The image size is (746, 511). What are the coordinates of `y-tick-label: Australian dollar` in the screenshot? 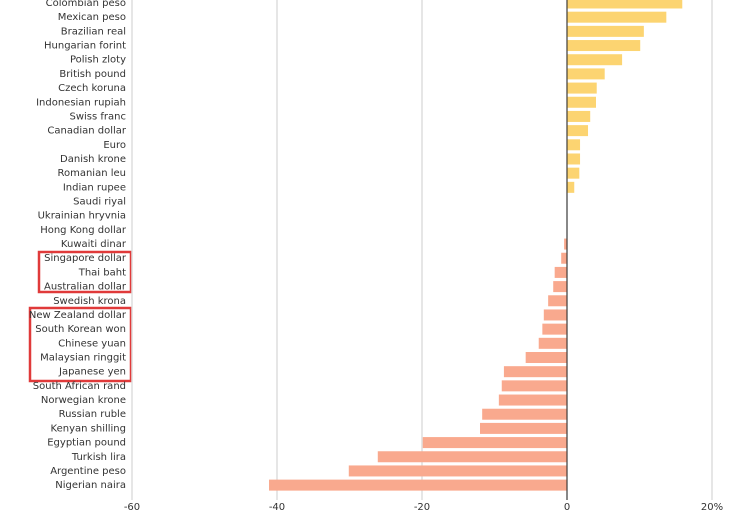 It's located at (85, 287).